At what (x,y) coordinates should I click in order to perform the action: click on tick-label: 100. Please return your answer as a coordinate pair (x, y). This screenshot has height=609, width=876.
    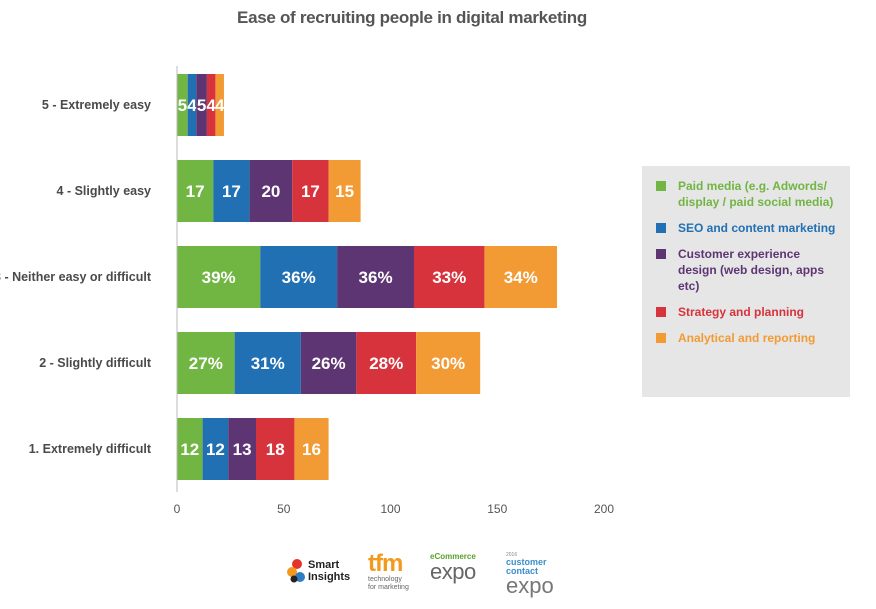
    Looking at the image, I should click on (390, 509).